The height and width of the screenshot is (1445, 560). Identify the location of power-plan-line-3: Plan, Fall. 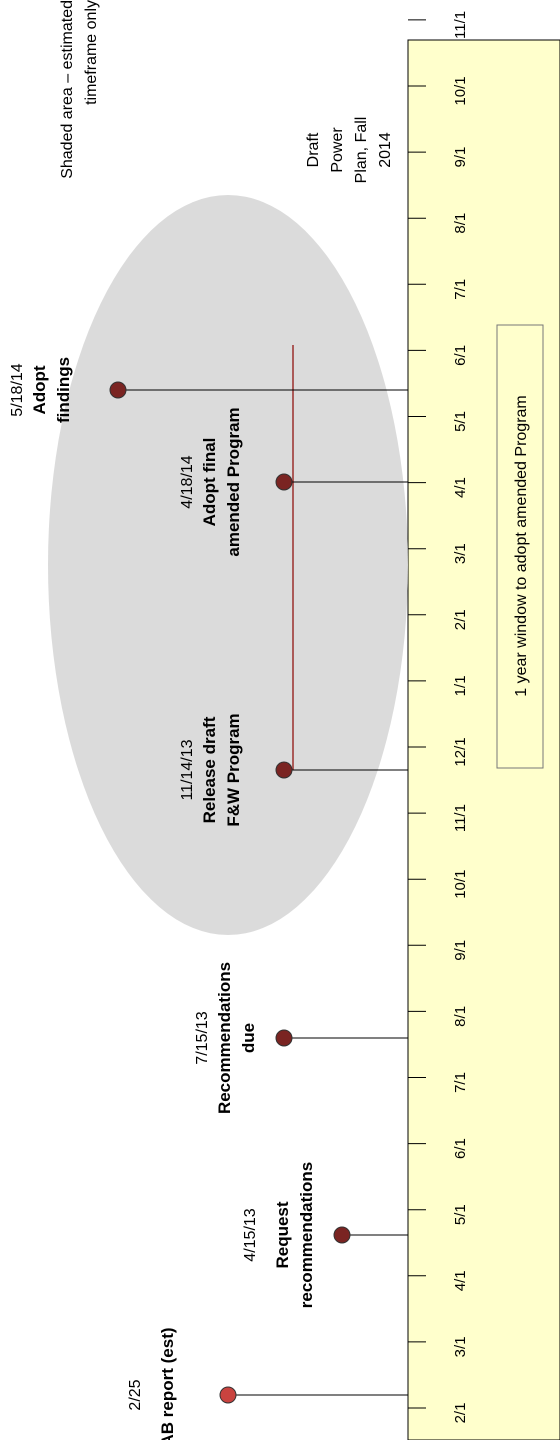
(361, 150).